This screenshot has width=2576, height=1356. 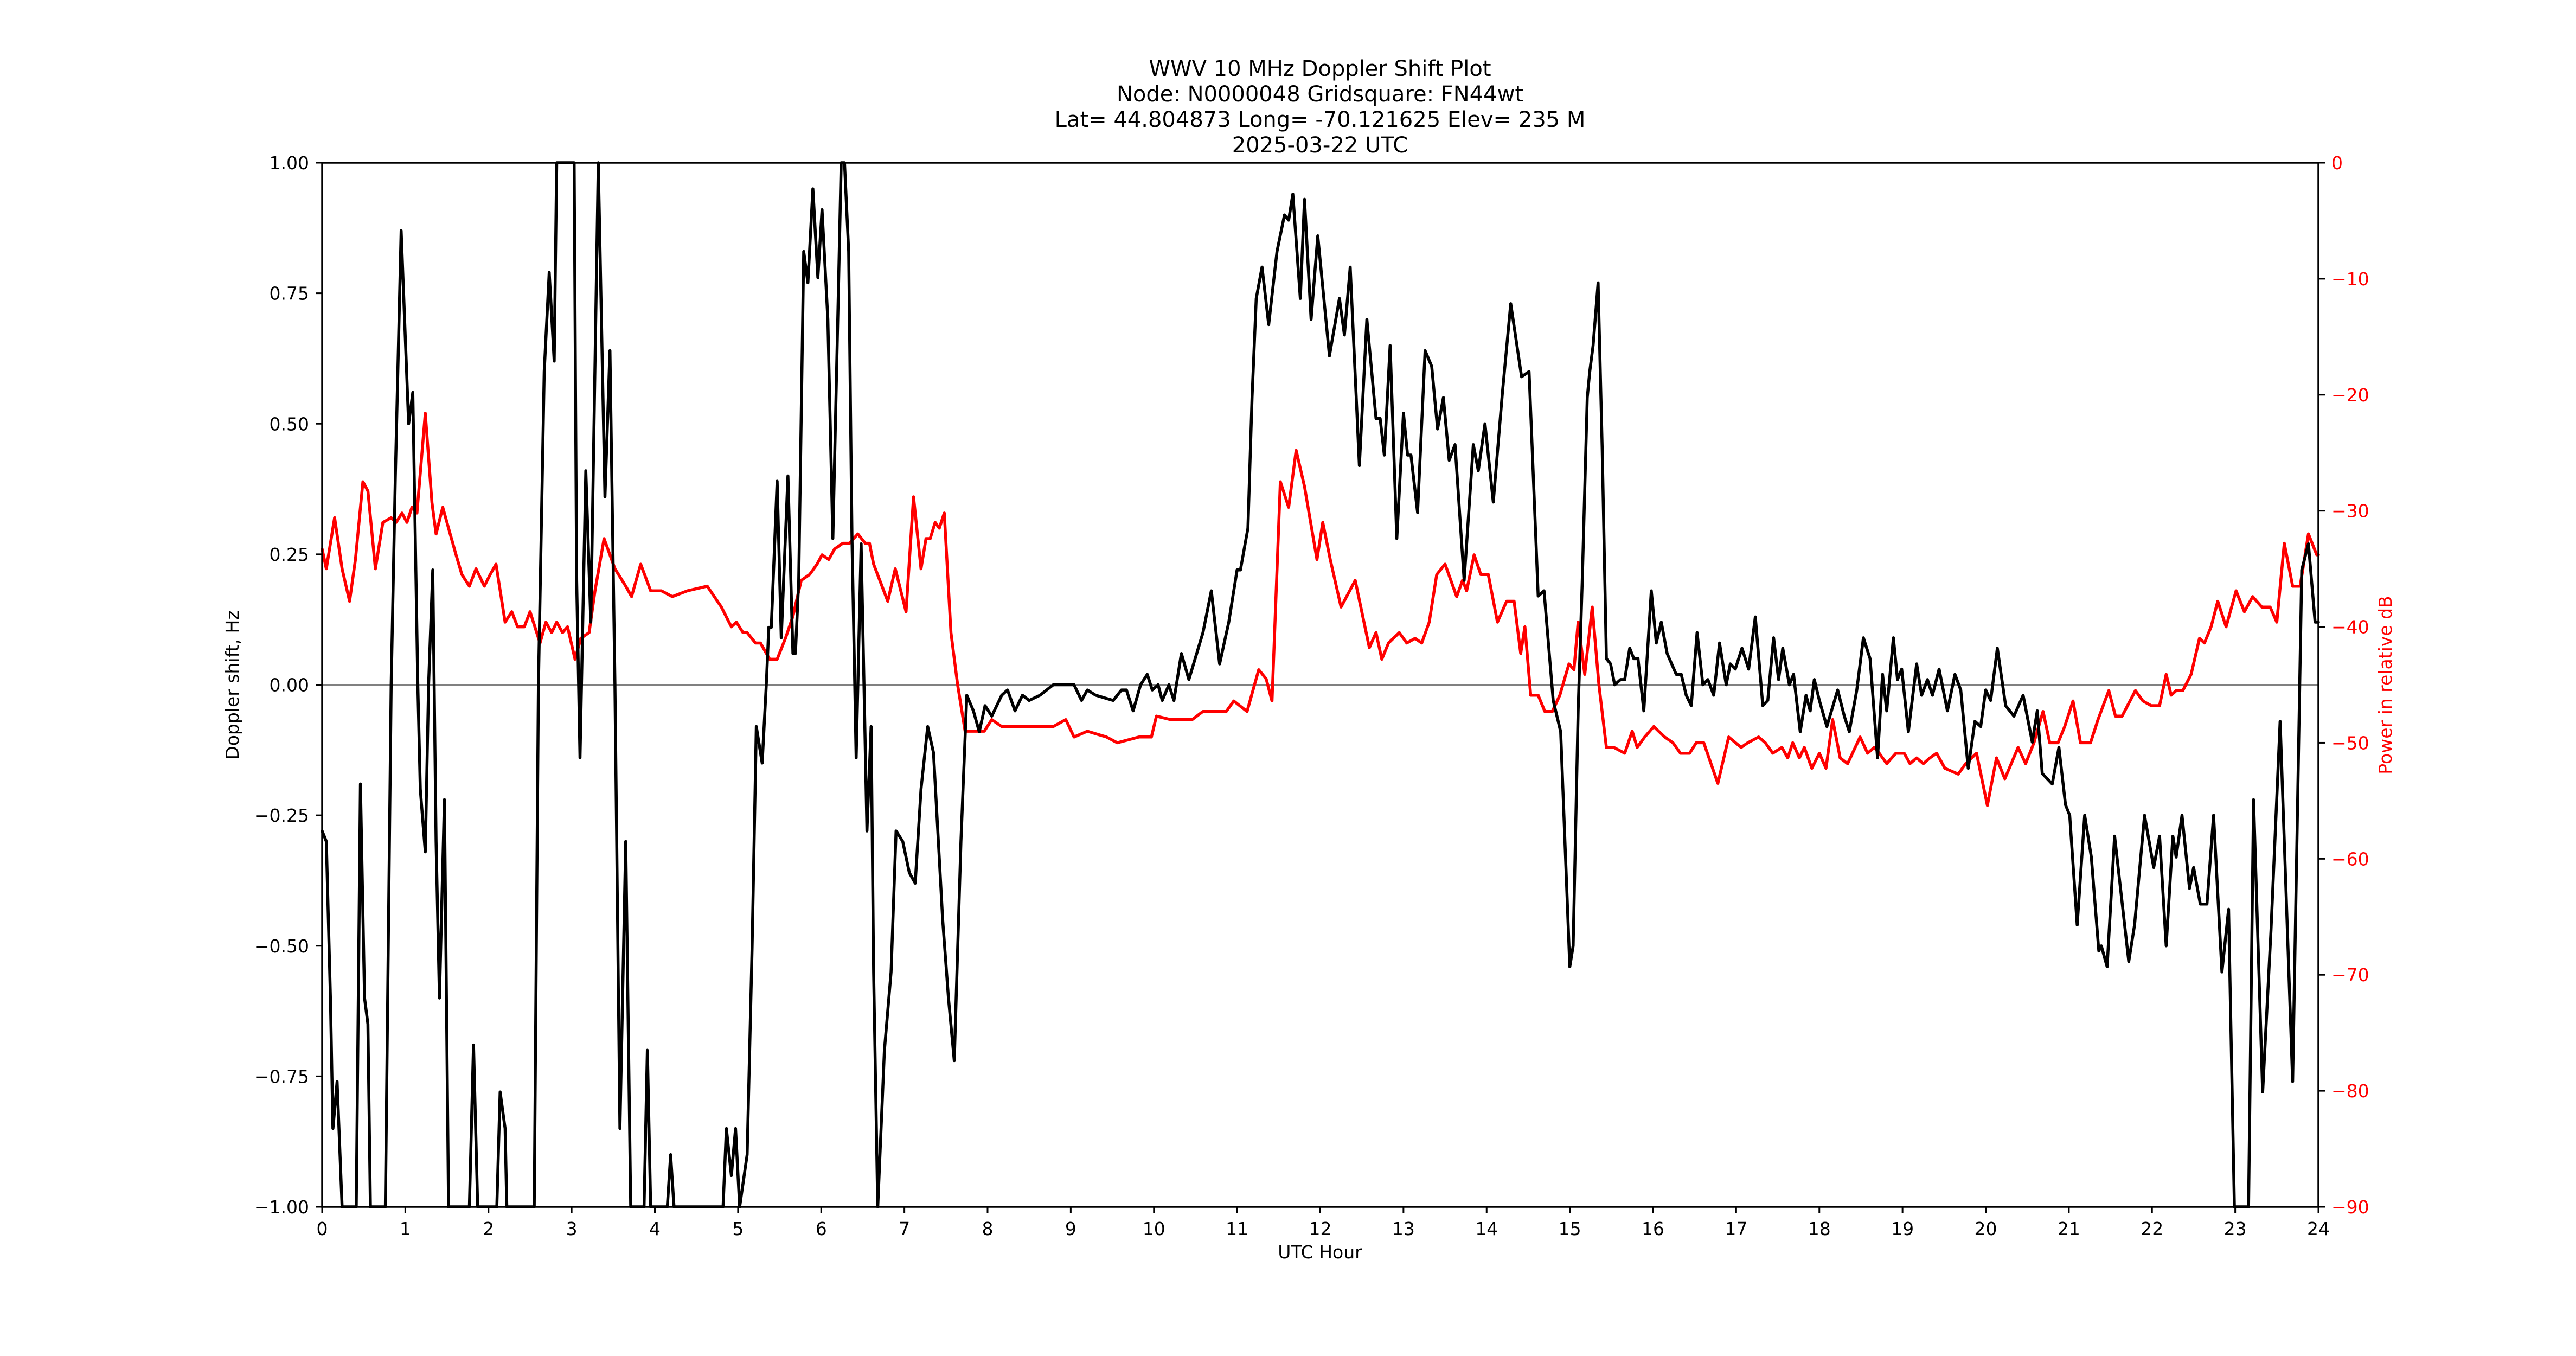 What do you see at coordinates (405, 1228) in the screenshot?
I see `x-tick-label: 1` at bounding box center [405, 1228].